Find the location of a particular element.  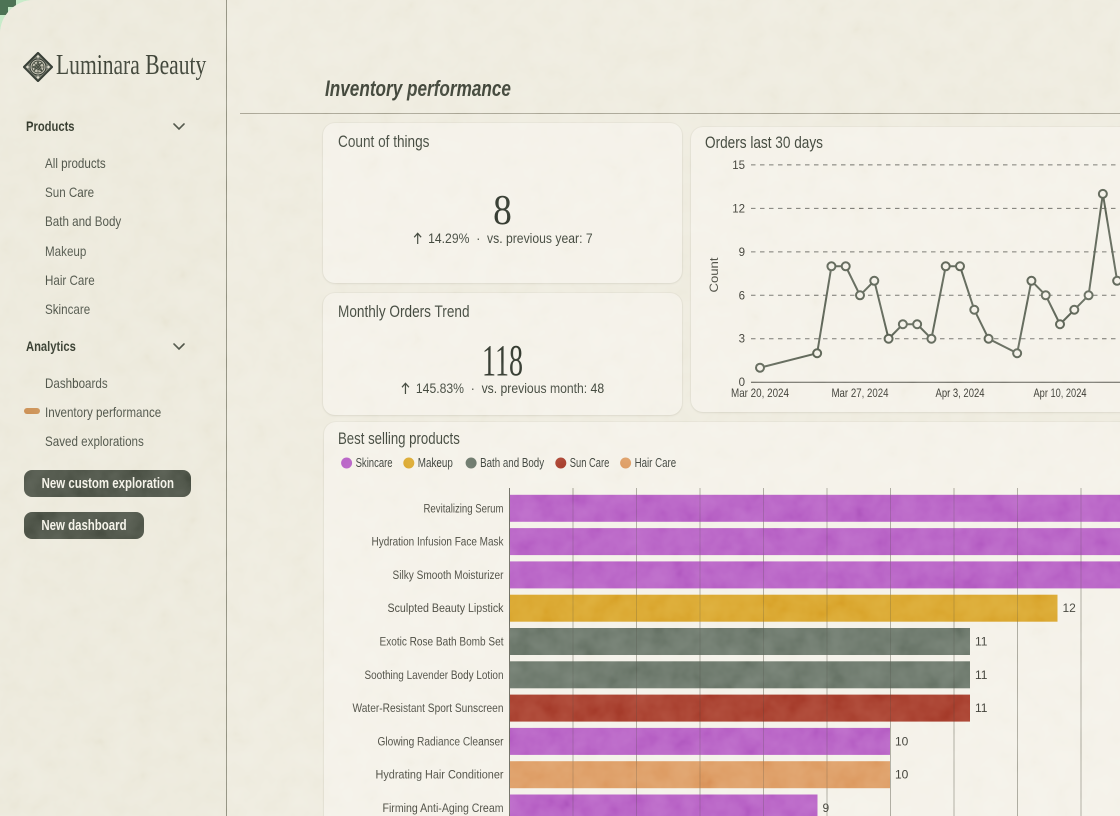

svg-text: Skincare is located at coordinates (374, 463).